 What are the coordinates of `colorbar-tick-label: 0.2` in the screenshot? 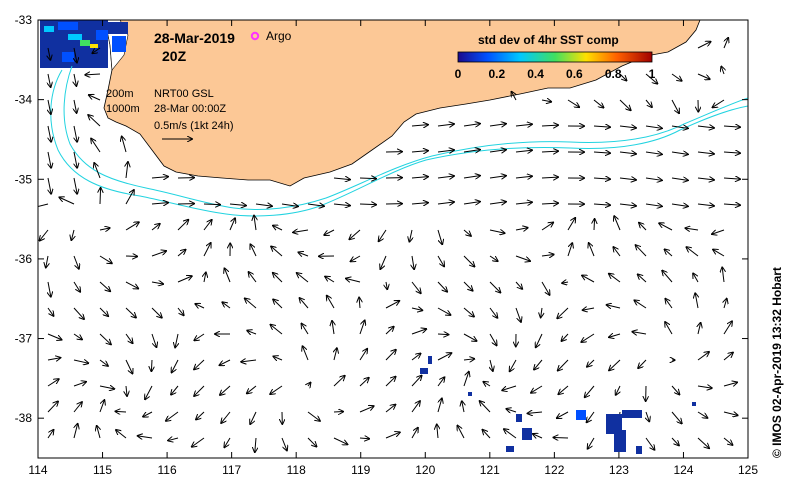 It's located at (496, 74).